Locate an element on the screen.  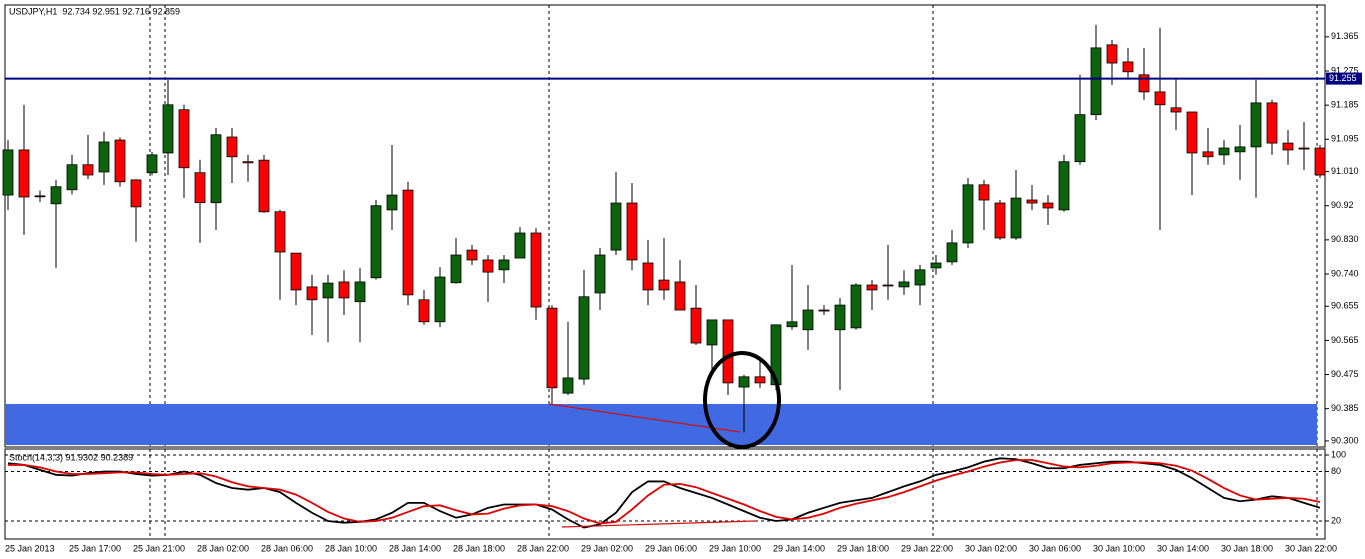
y-tick-label: 91.365 is located at coordinates (1345, 36).